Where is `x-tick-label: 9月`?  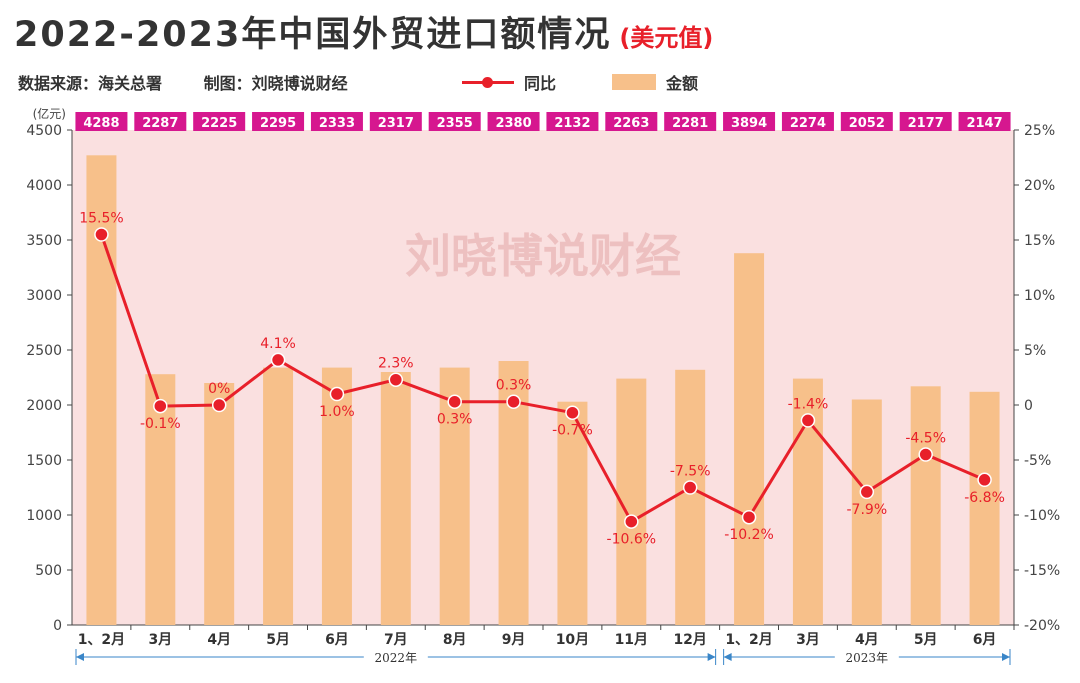 x-tick-label: 9月 is located at coordinates (514, 640).